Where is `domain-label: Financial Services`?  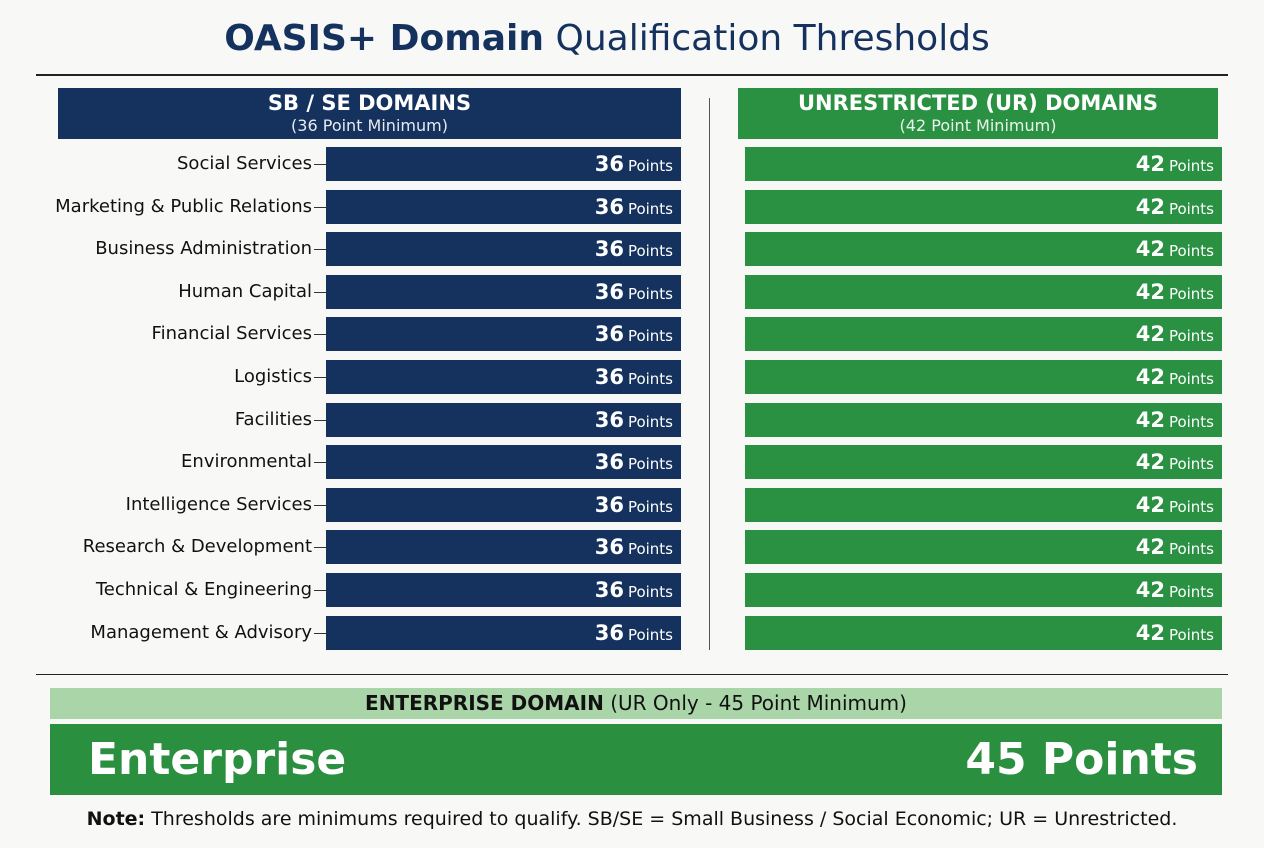 domain-label: Financial Services is located at coordinates (231, 334).